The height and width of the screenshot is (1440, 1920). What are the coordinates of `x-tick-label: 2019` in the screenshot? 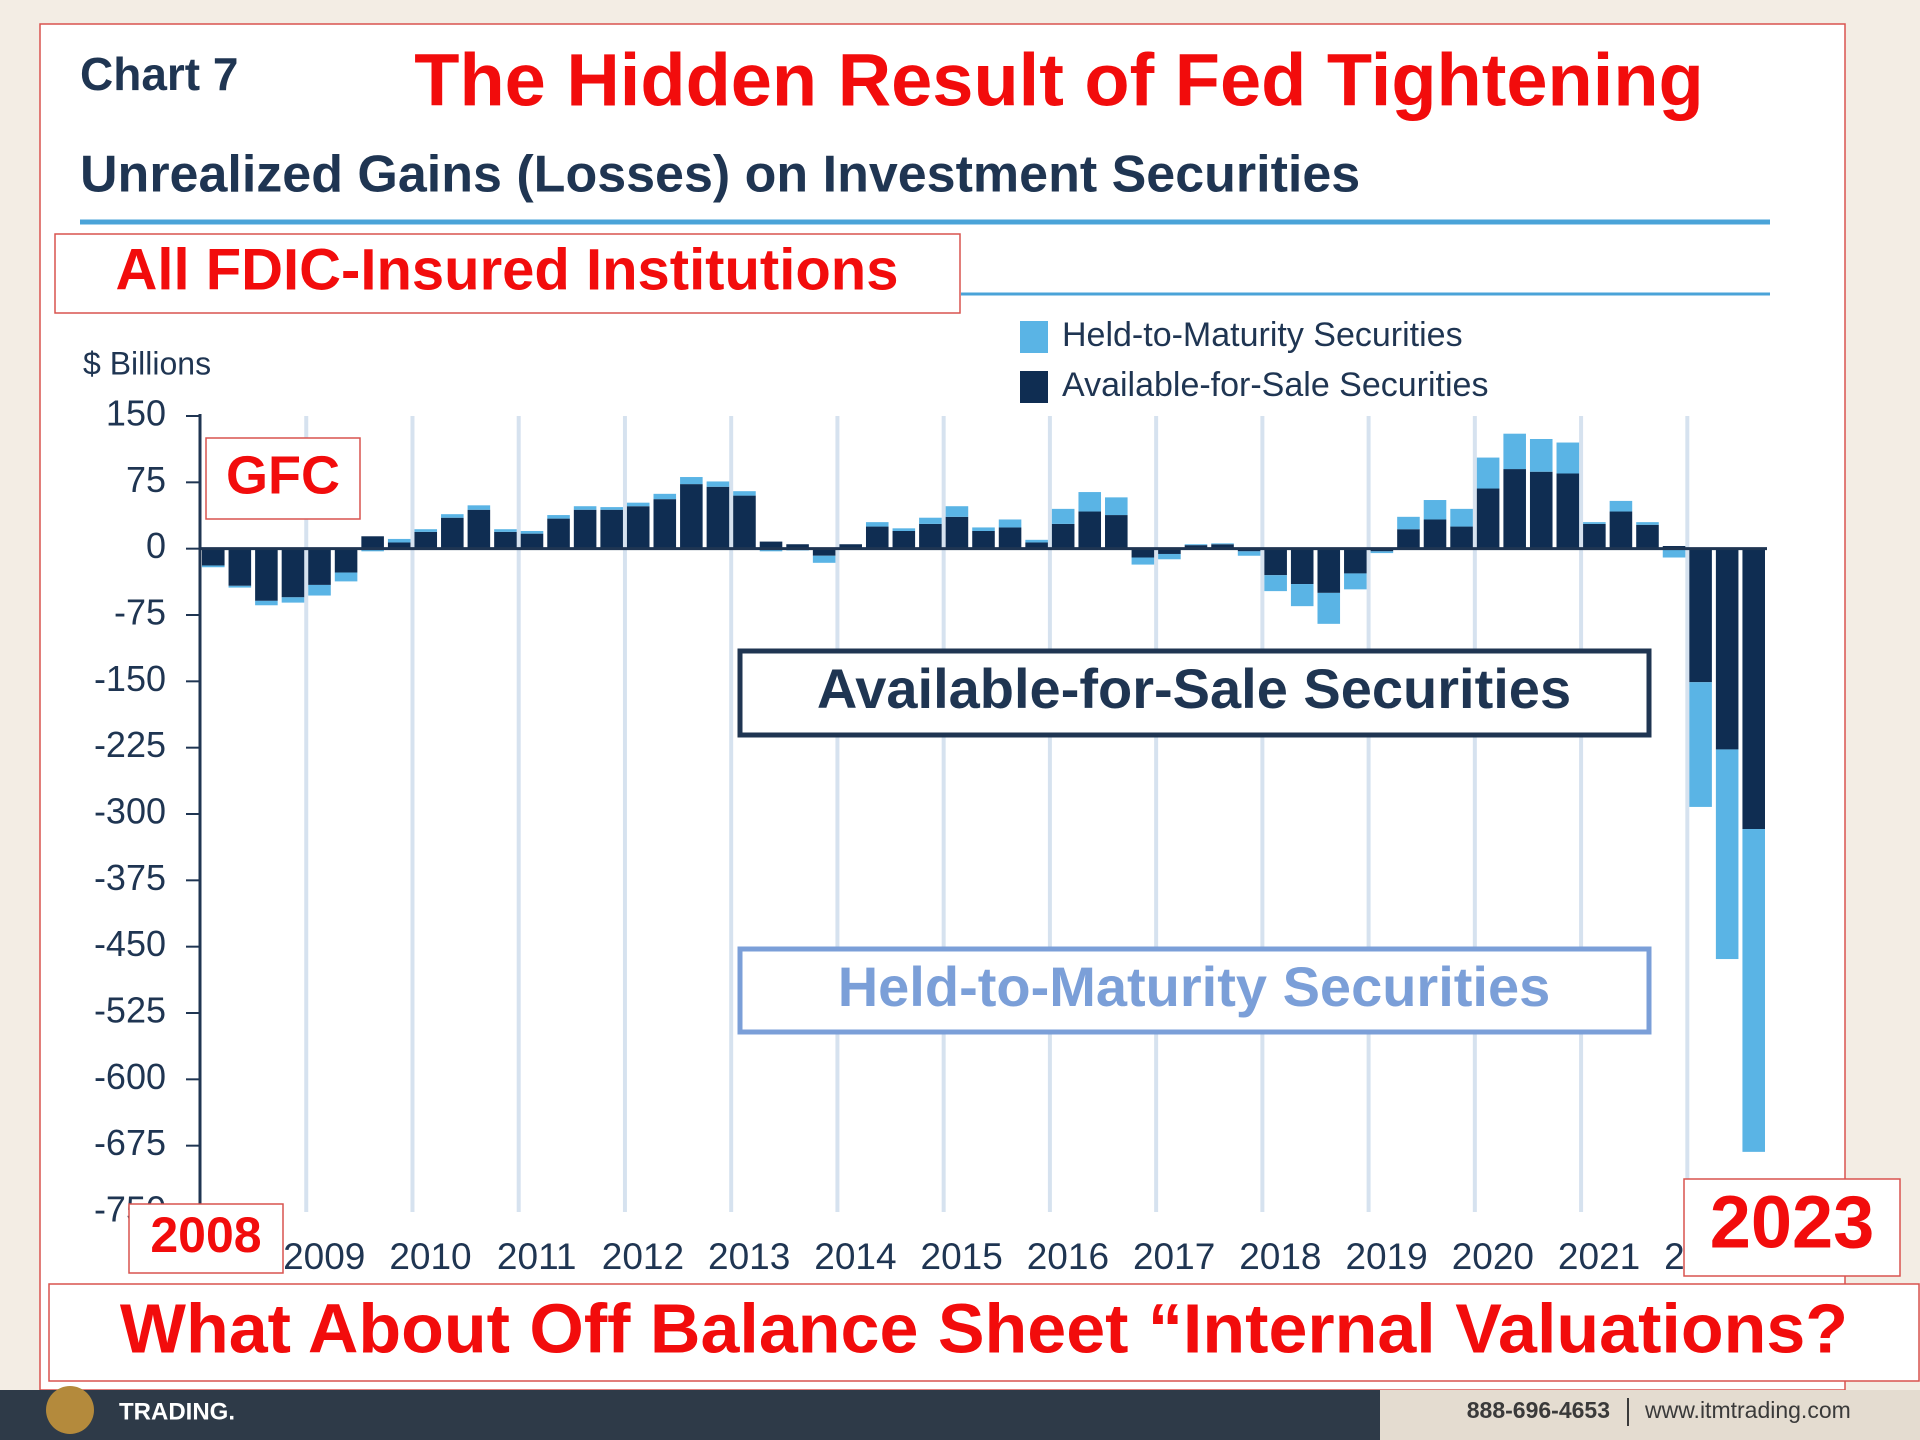 It's located at (1386, 1256).